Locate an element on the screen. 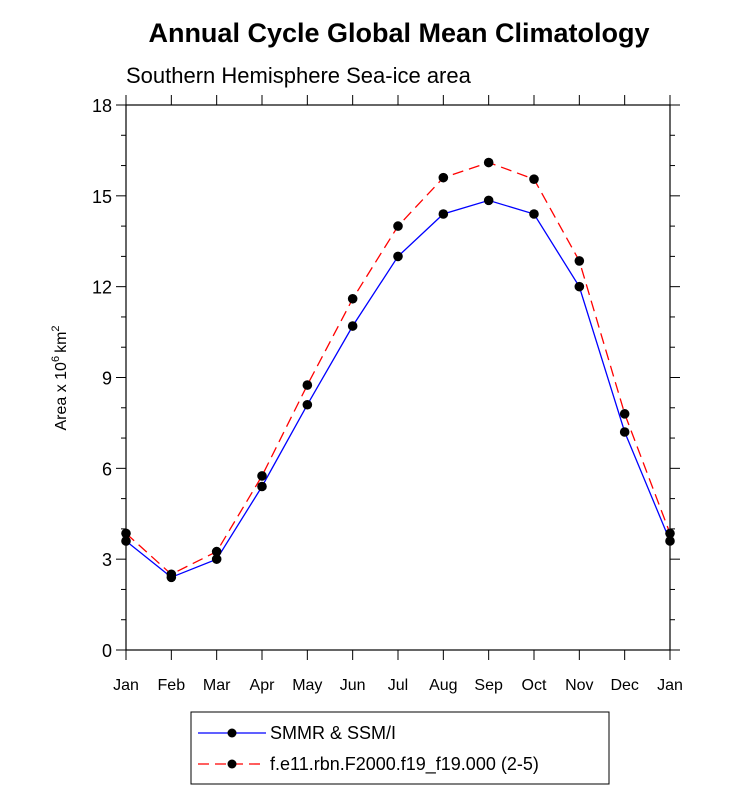 The height and width of the screenshot is (806, 733). chart-subtitle: Southern Hemisphere Sea-ice area is located at coordinates (299, 75).